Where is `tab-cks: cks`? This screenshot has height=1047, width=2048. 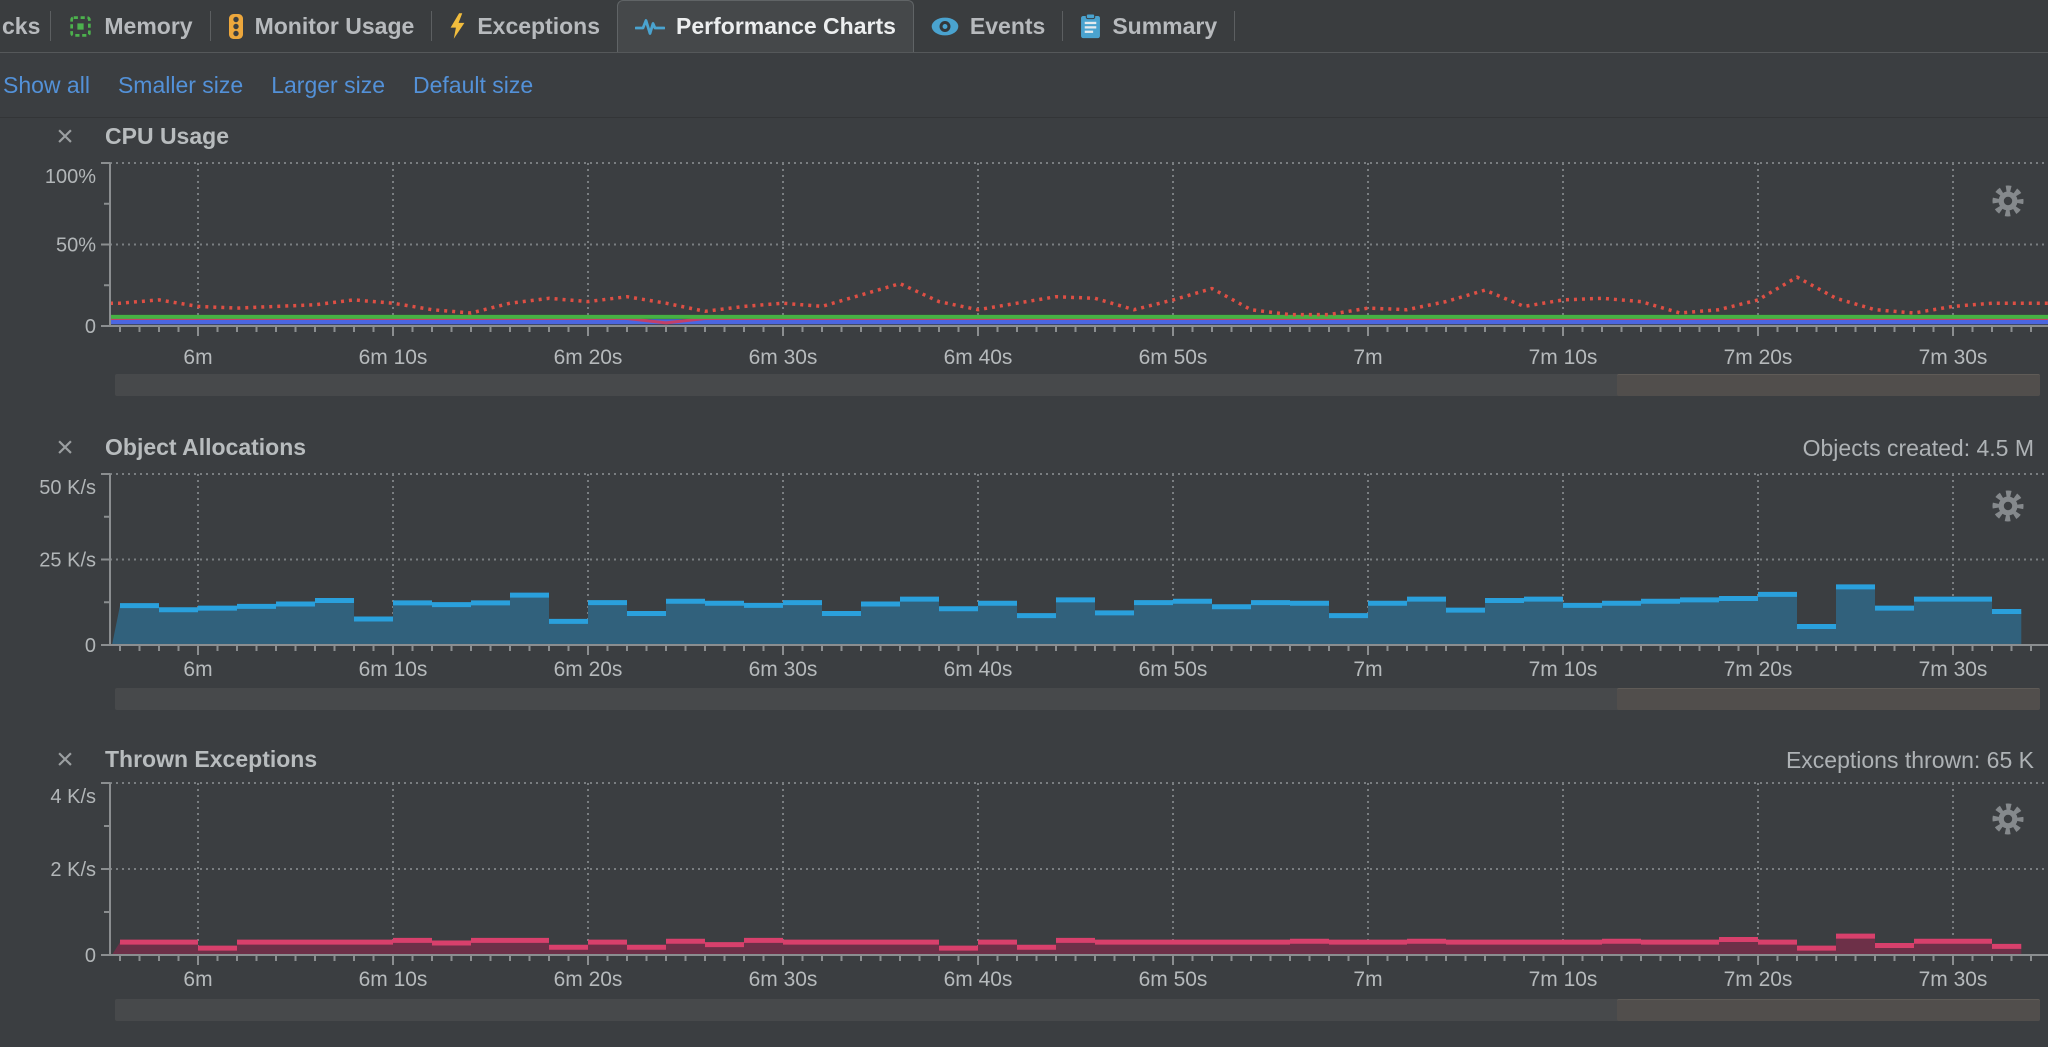
tab-cks: cks is located at coordinates (25, 26).